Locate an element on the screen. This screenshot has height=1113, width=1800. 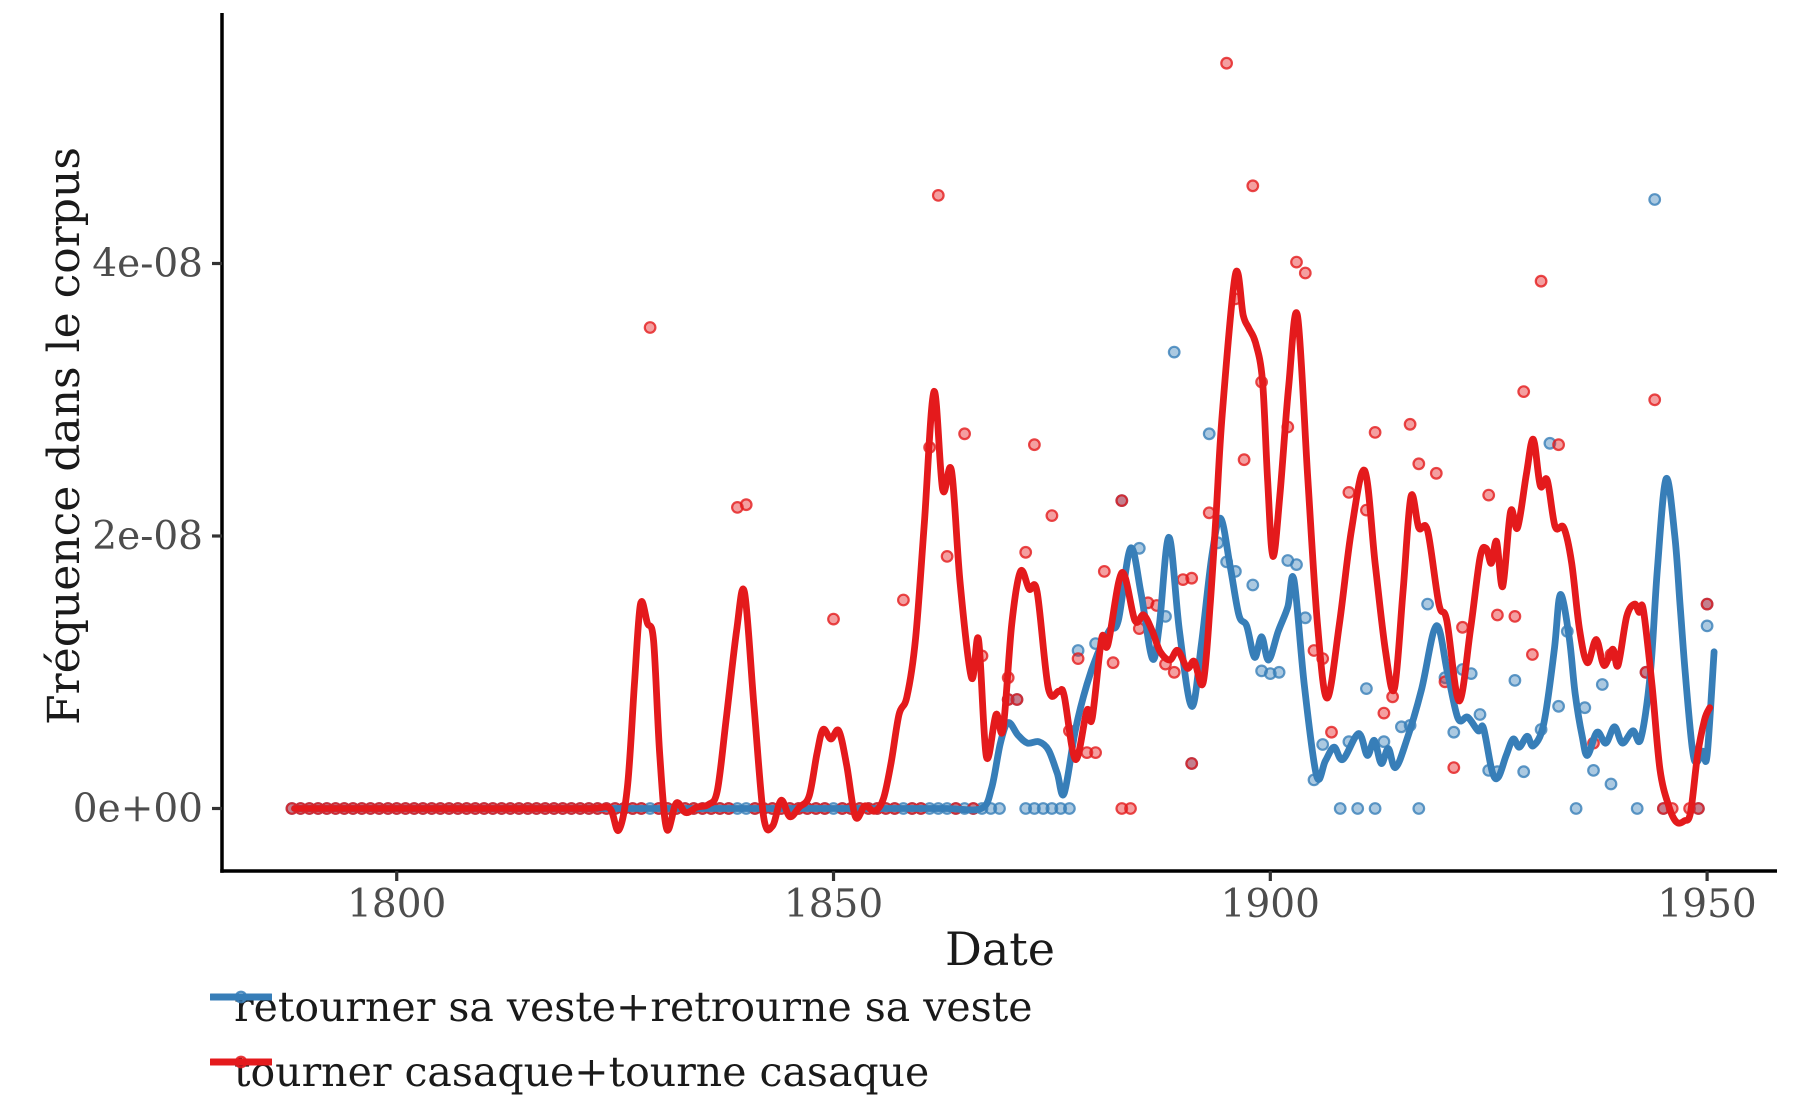
legend-label-blue: retourner sa veste+retrourne sa veste is located at coordinates (633, 1007).